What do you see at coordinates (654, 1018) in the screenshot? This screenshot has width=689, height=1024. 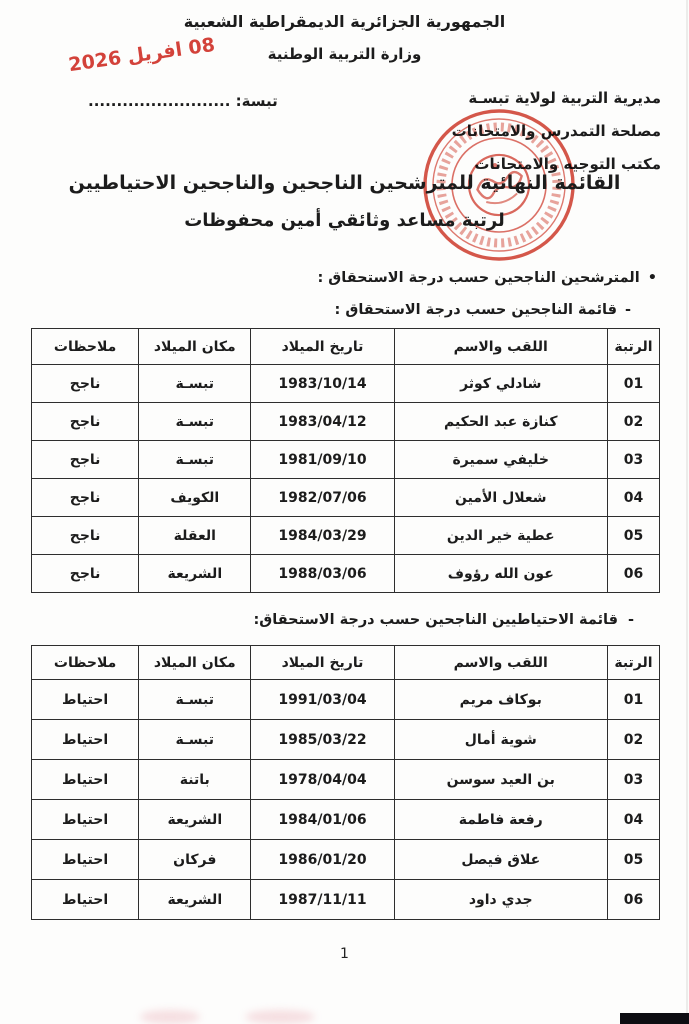 I see `scan-corner-strip` at bounding box center [654, 1018].